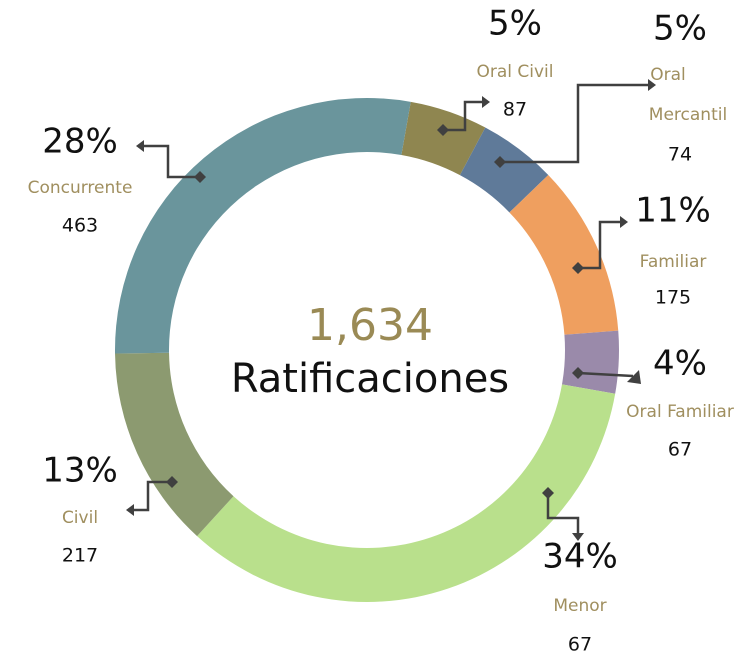 The image size is (745, 657). What do you see at coordinates (673, 298) in the screenshot?
I see `count-label: 175` at bounding box center [673, 298].